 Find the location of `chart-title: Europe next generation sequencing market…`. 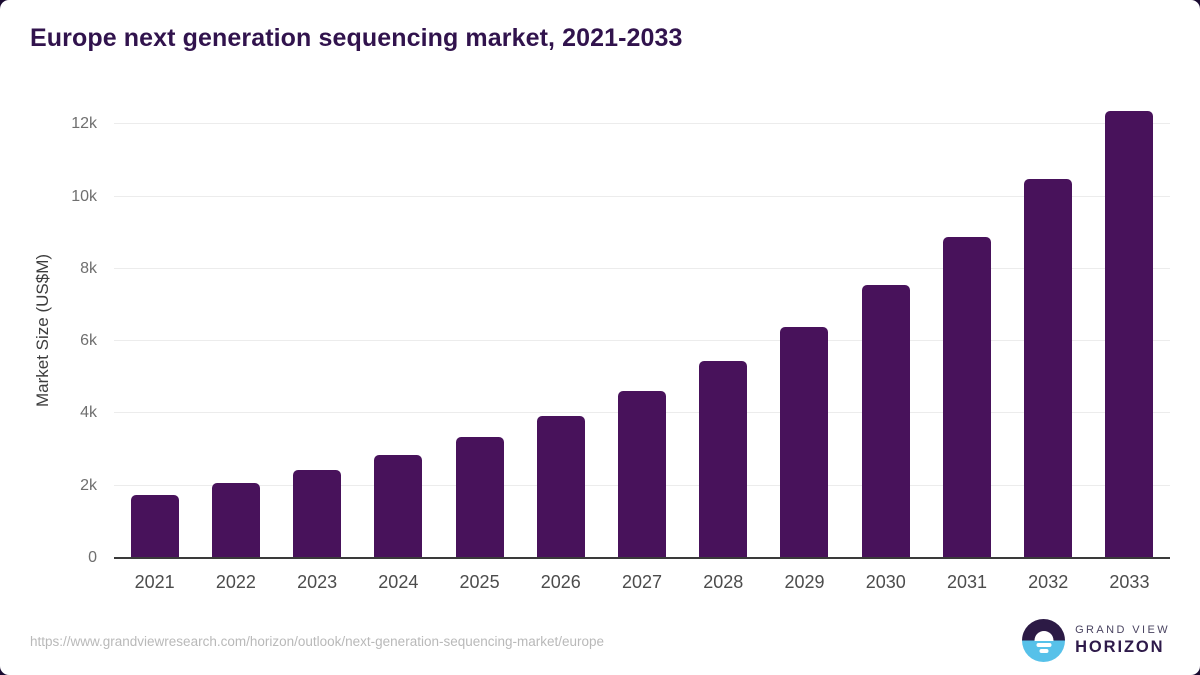

chart-title: Europe next generation sequencing market… is located at coordinates (356, 38).